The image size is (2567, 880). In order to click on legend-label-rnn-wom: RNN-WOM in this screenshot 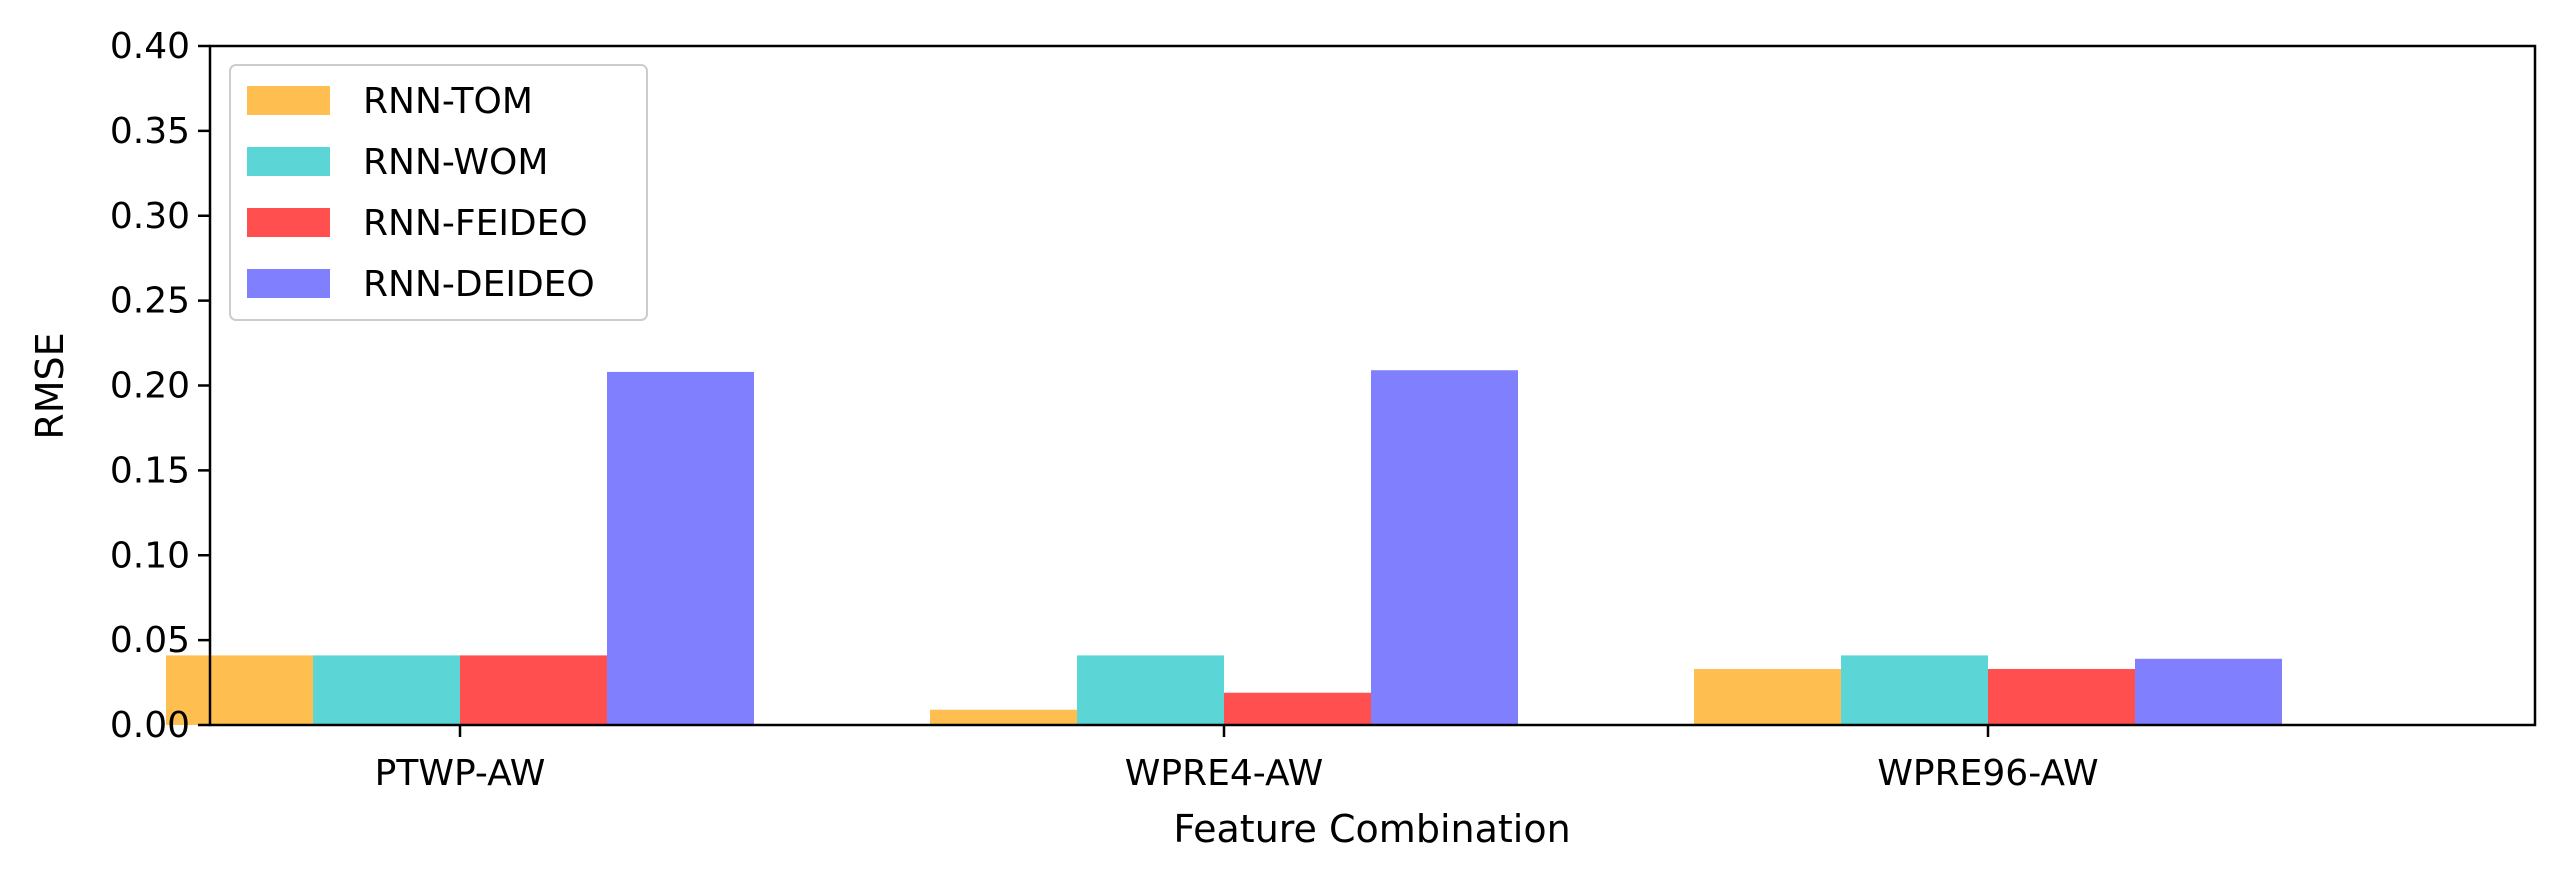, I will do `click(455, 162)`.